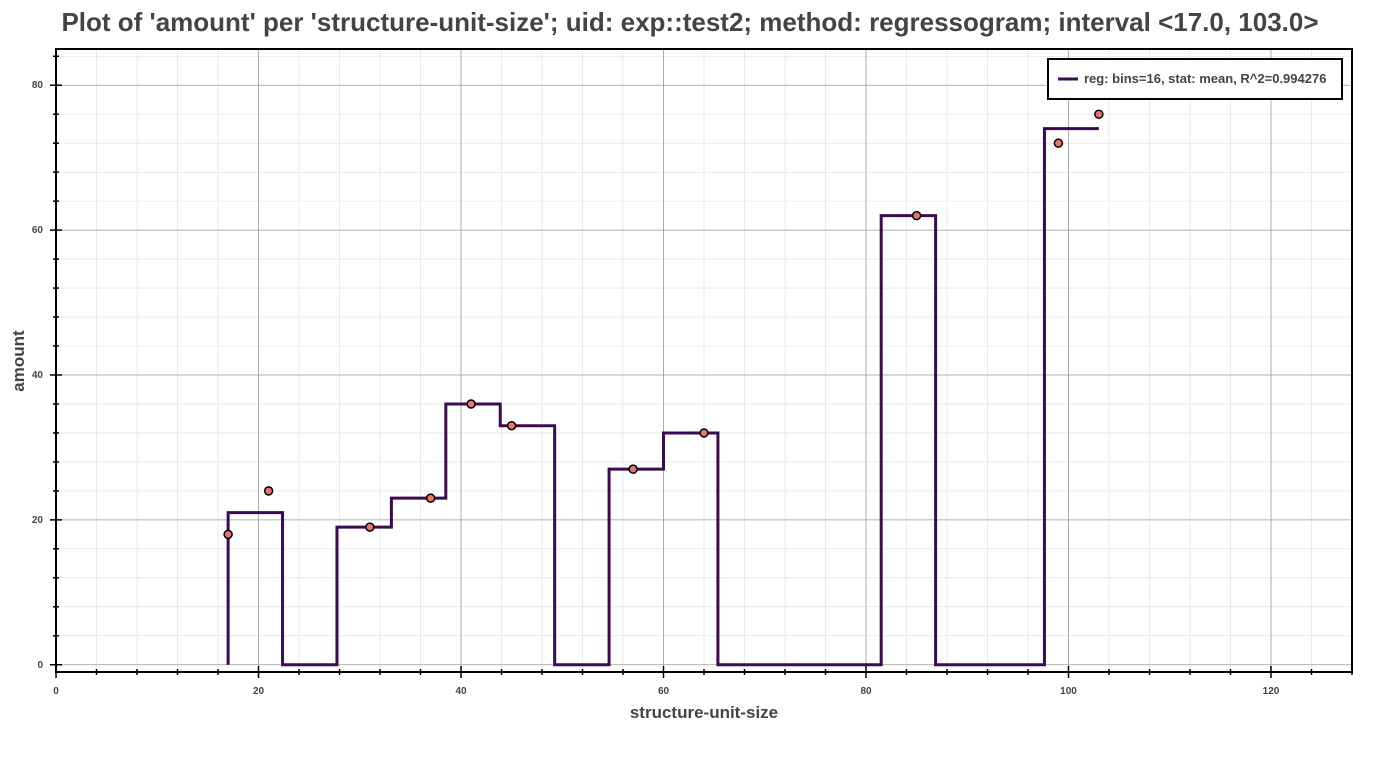 The height and width of the screenshot is (773, 1381). I want to click on y-axis-label: amount, so click(18, 361).